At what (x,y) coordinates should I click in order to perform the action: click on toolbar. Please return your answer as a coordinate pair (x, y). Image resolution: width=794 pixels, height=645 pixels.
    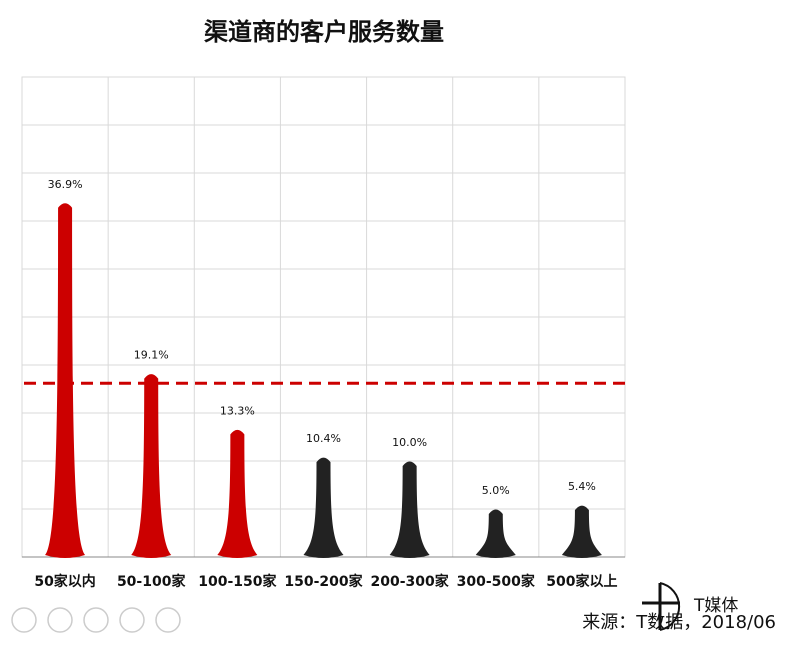
    Looking at the image, I should click on (96, 620).